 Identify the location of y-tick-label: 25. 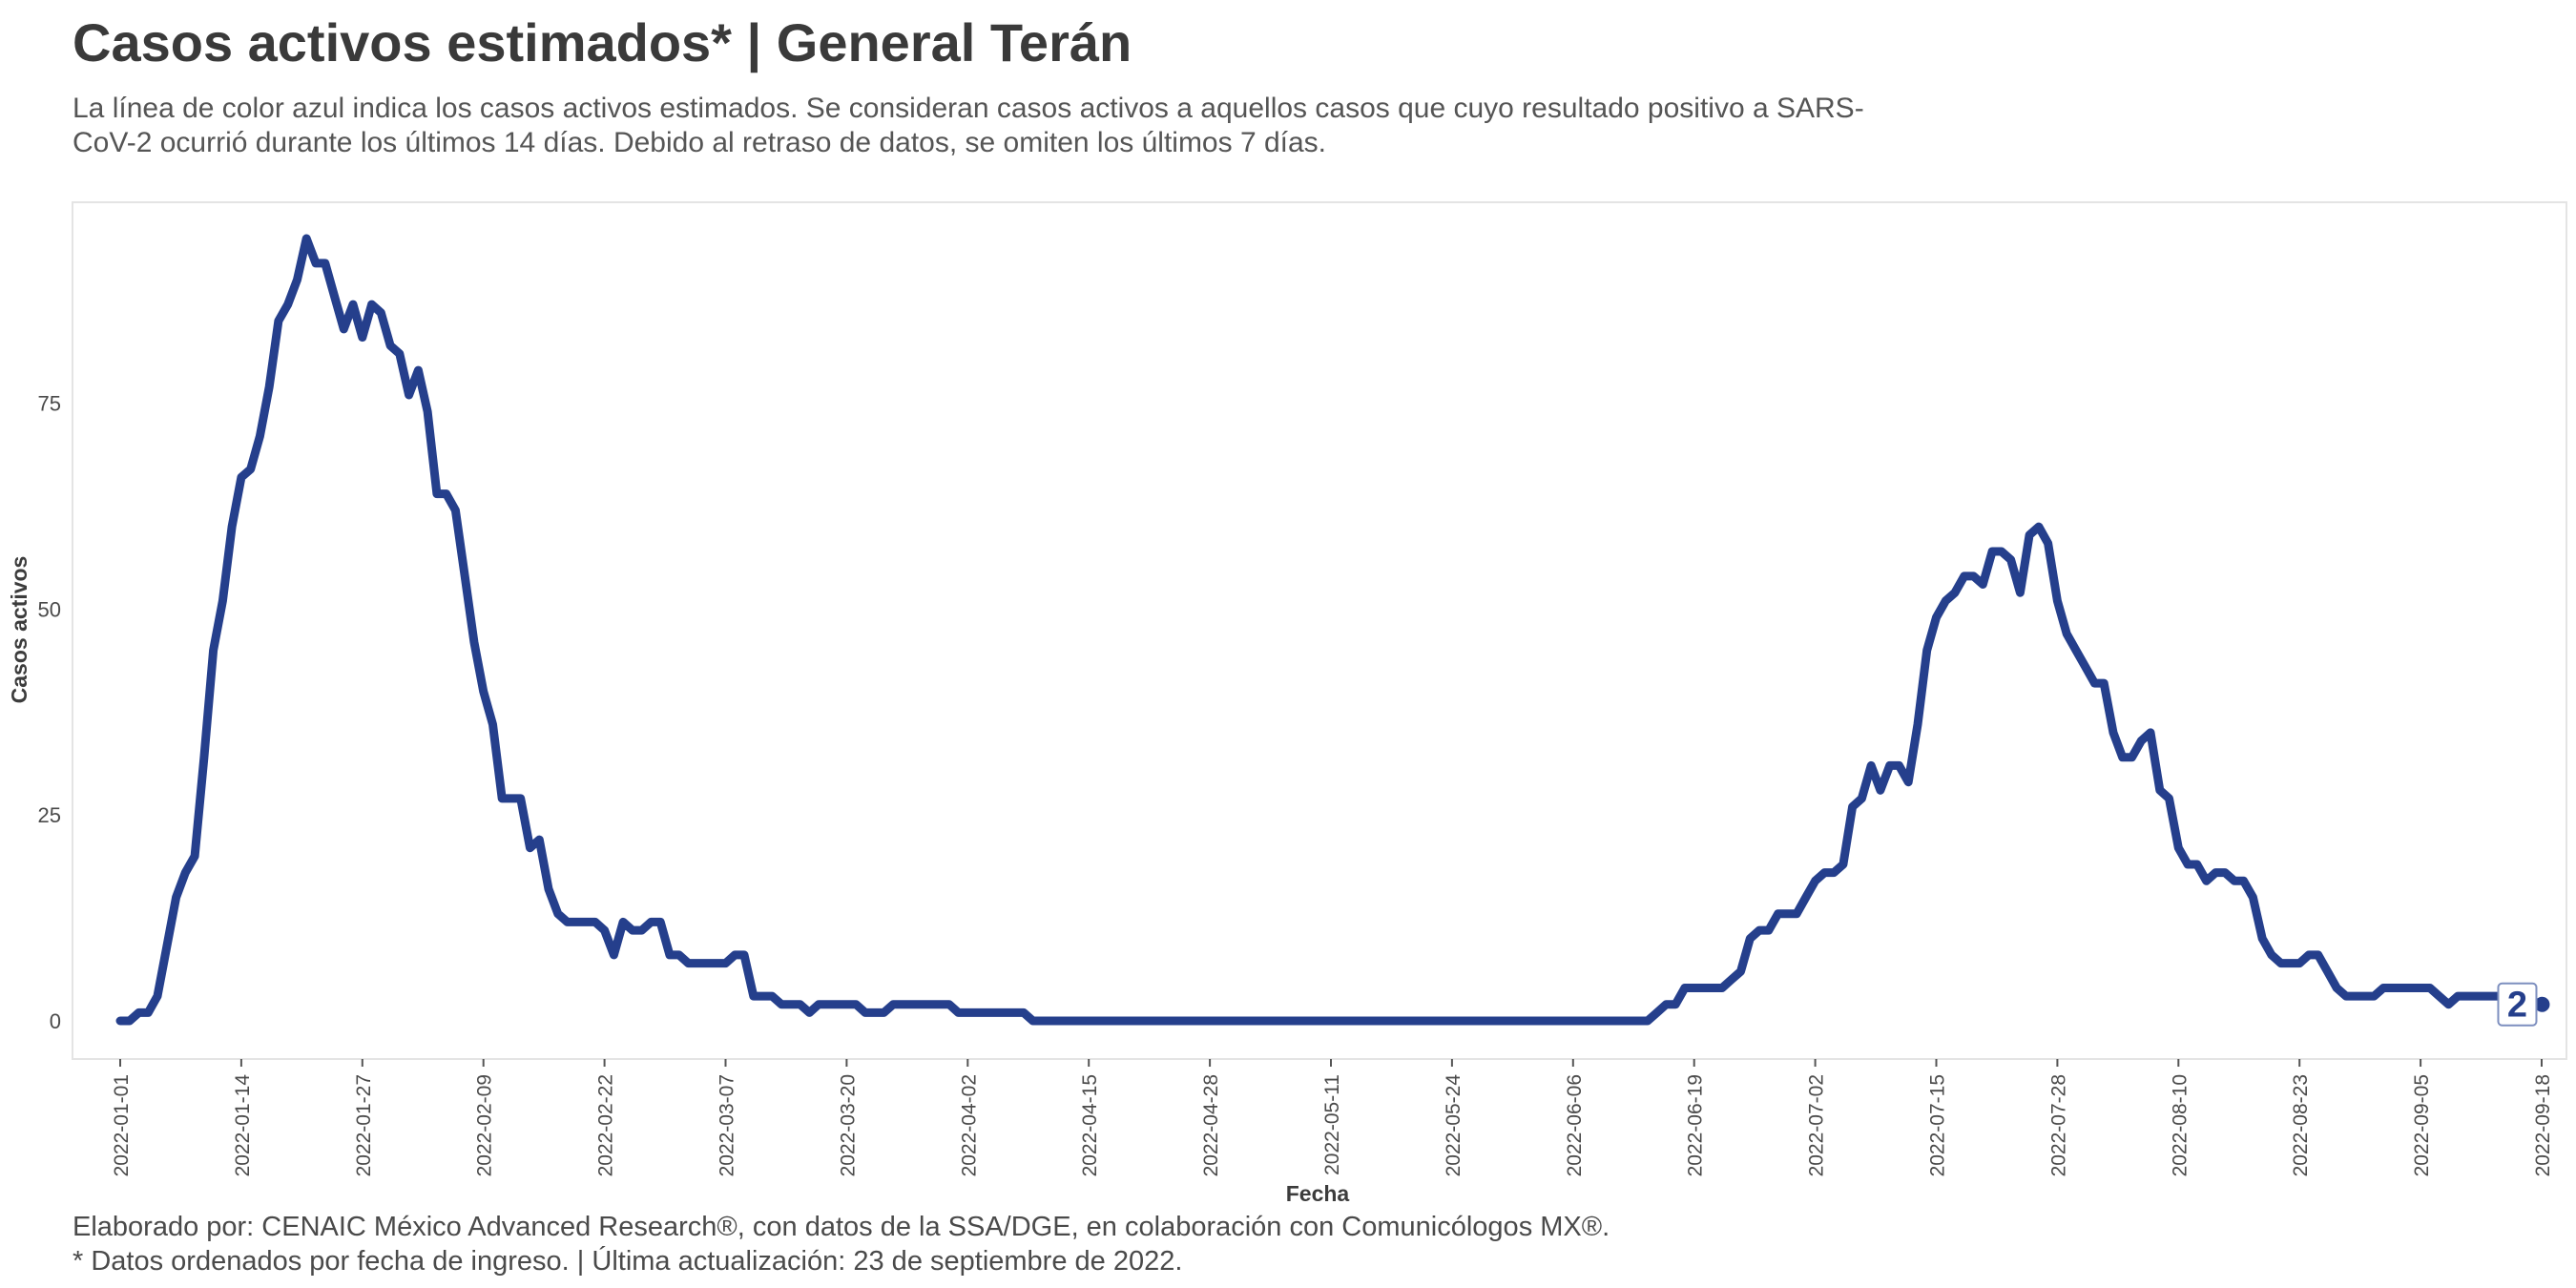
(49, 815).